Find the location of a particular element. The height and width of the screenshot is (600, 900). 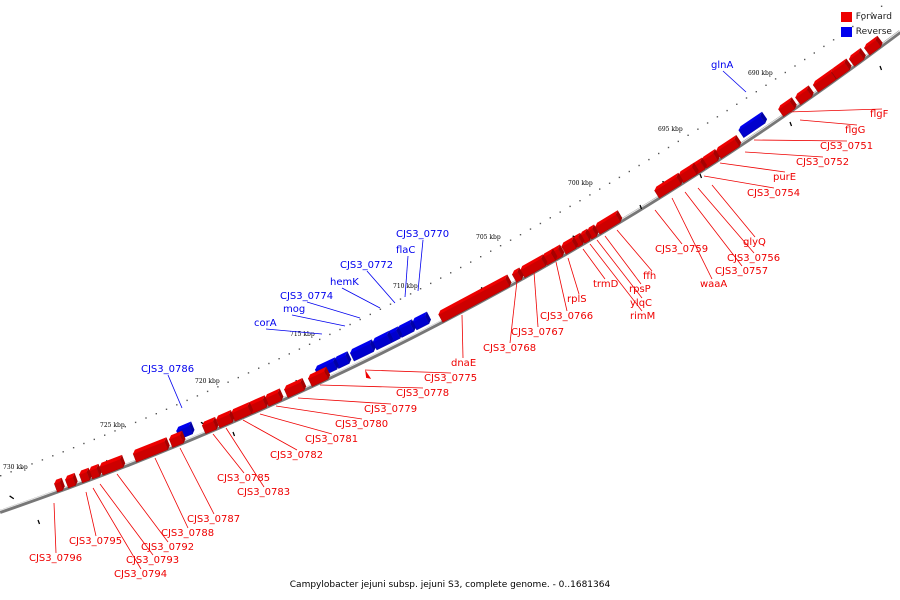

gene-flgf is located at coordinates (787, 107).